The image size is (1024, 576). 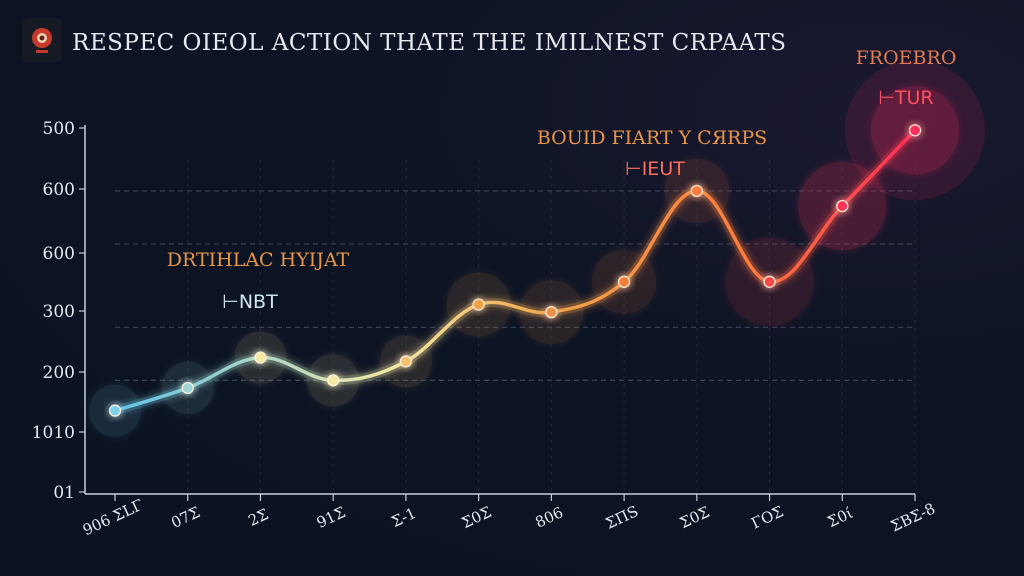 I want to click on annotation-label: FROEBRO, so click(x=906, y=58).